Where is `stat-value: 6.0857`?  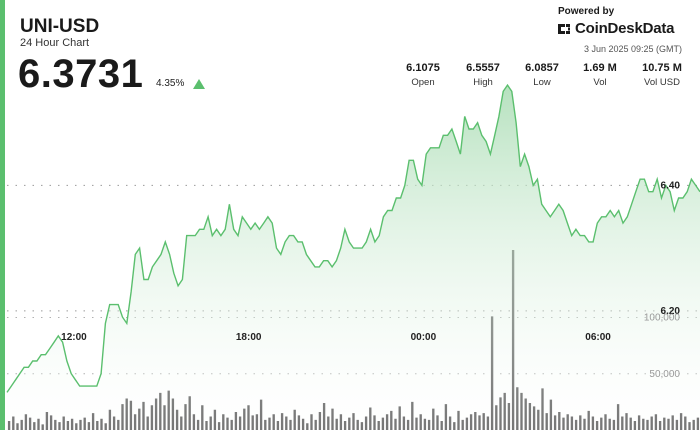
stat-value: 6.0857 is located at coordinates (542, 68).